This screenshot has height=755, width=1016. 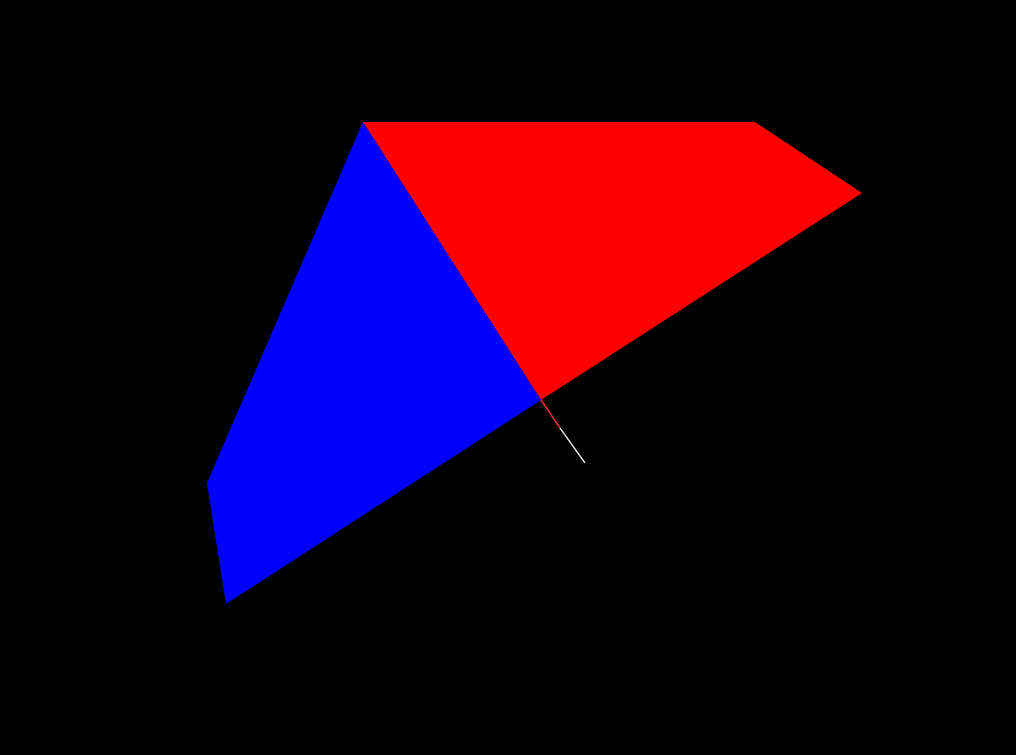 What do you see at coordinates (572, 445) in the screenshot?
I see `white-segment` at bounding box center [572, 445].